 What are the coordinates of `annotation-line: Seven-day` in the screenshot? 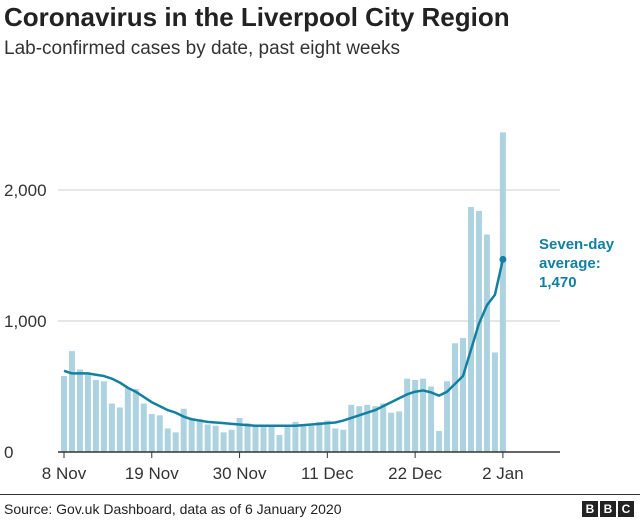 It's located at (577, 244).